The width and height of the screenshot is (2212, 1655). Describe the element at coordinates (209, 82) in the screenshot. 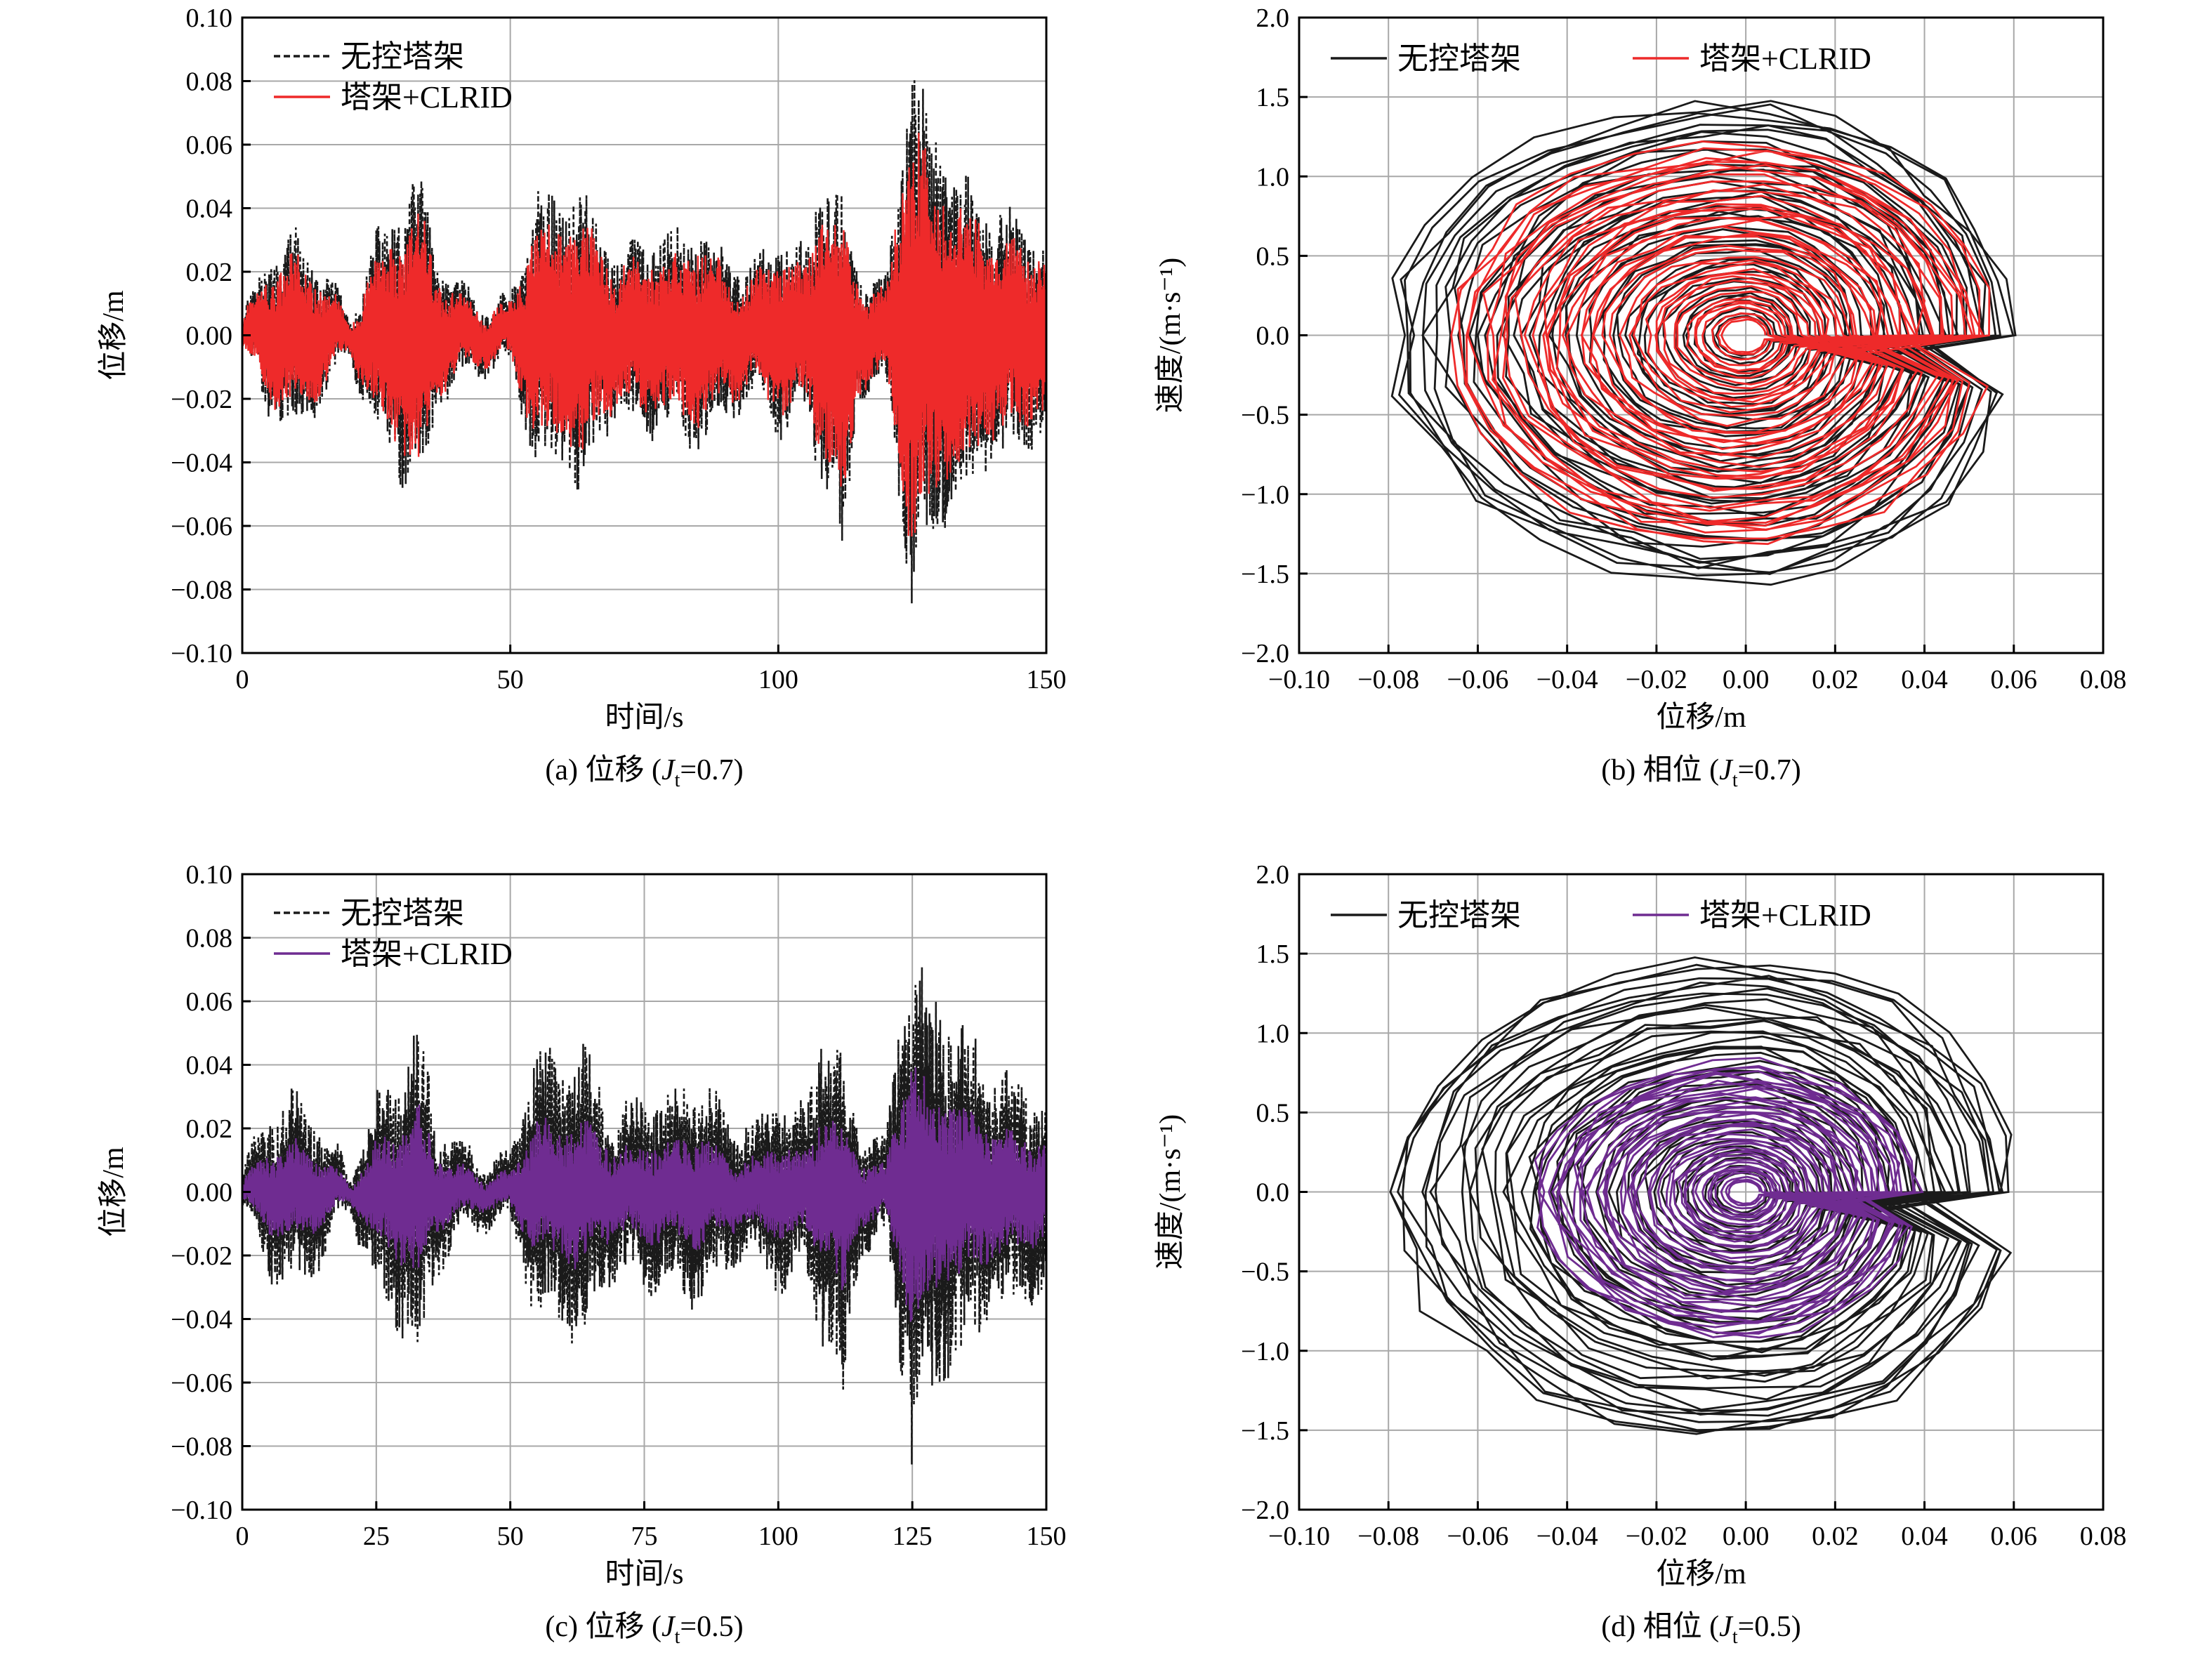

I see `y-tick-label: 0.08` at that location.